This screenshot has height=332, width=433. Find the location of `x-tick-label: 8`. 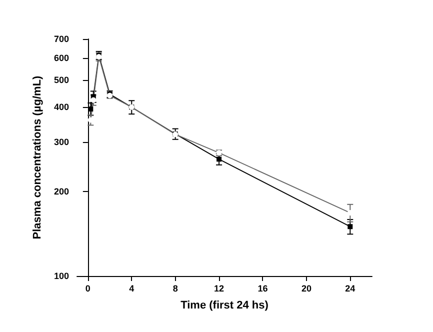

x-tick-label: 8 is located at coordinates (175, 289).